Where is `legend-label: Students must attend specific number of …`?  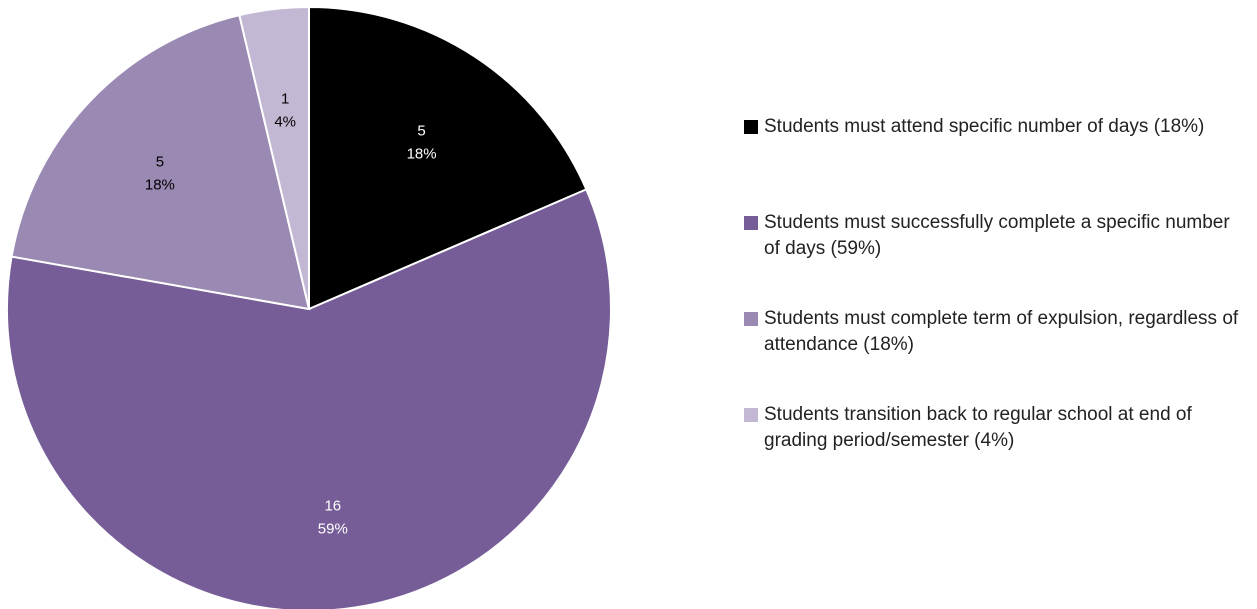 legend-label: Students must attend specific number of … is located at coordinates (984, 126).